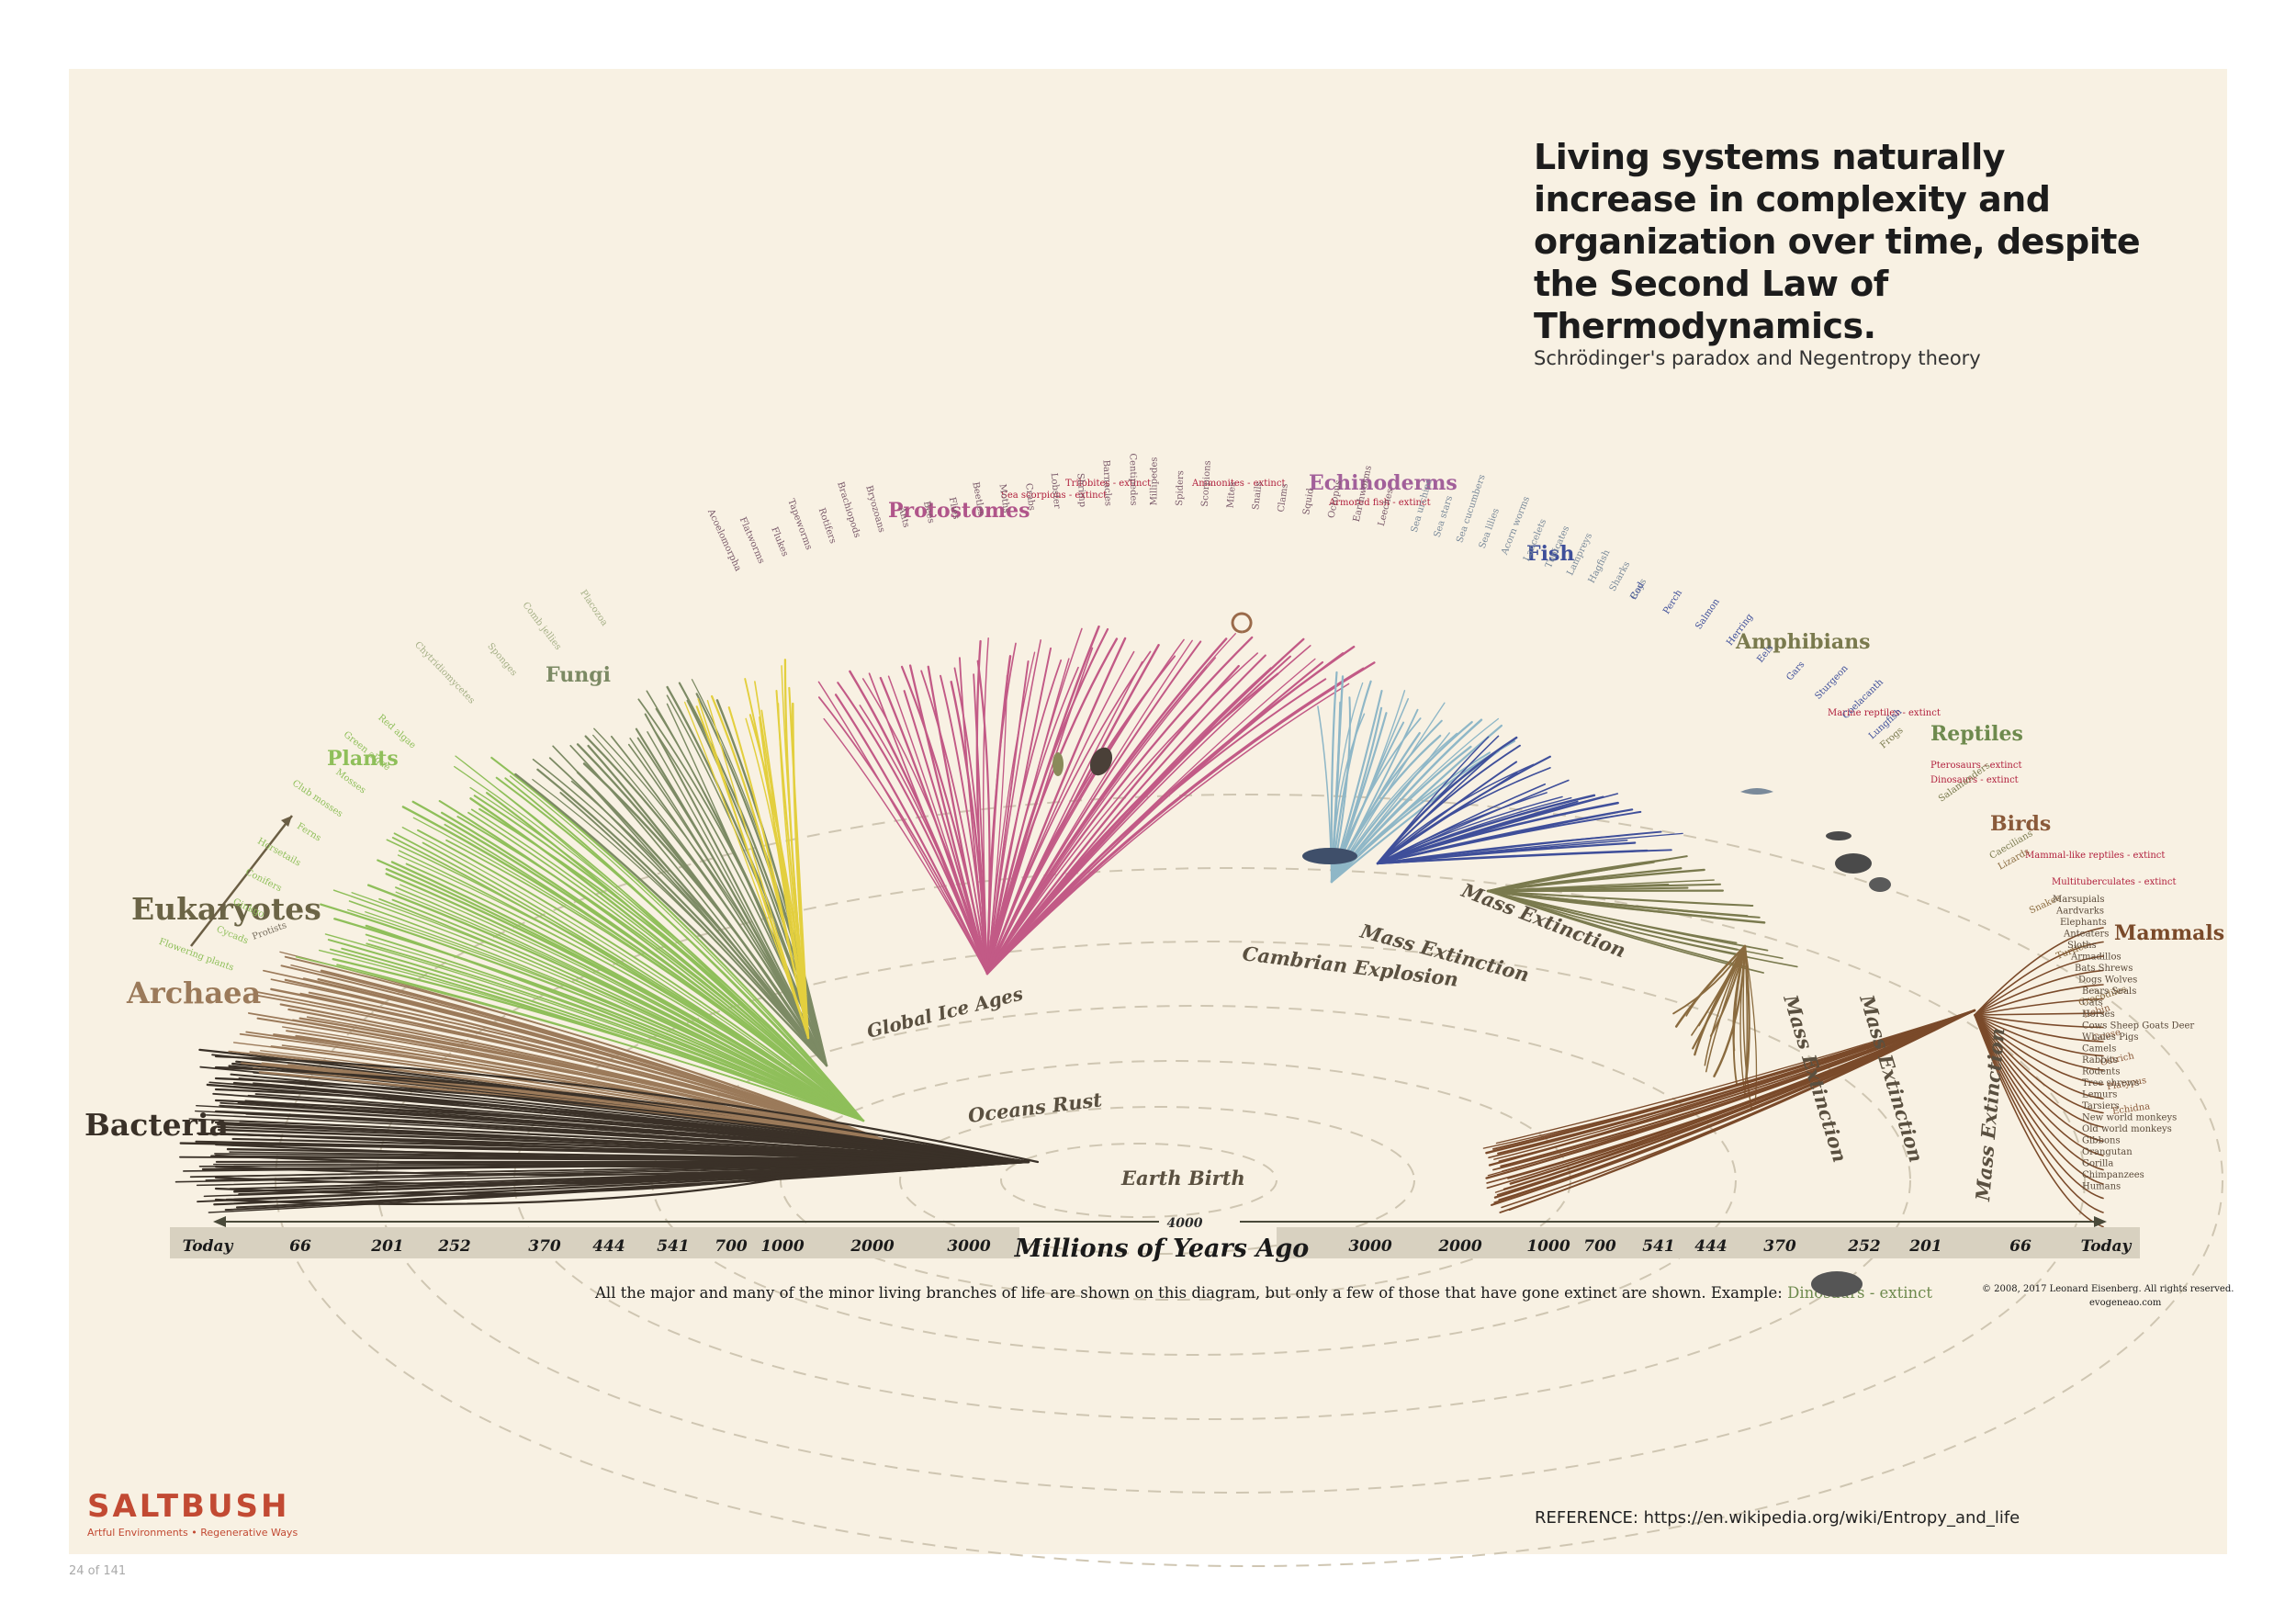  Describe the element at coordinates (193, 1533) in the screenshot. I see `logo-tagline: Artful Environments • Regenerative Ways` at that location.